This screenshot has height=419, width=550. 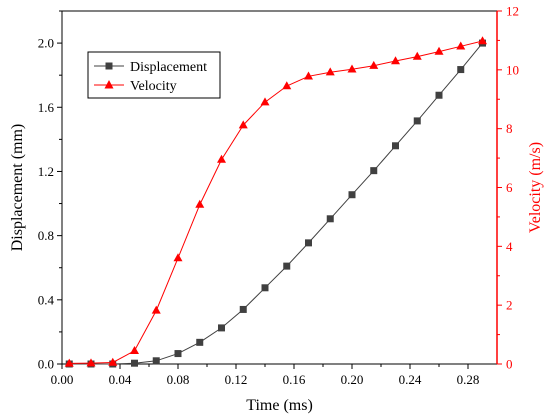 What do you see at coordinates (410, 379) in the screenshot?
I see `x-tick-label: 0.24` at bounding box center [410, 379].